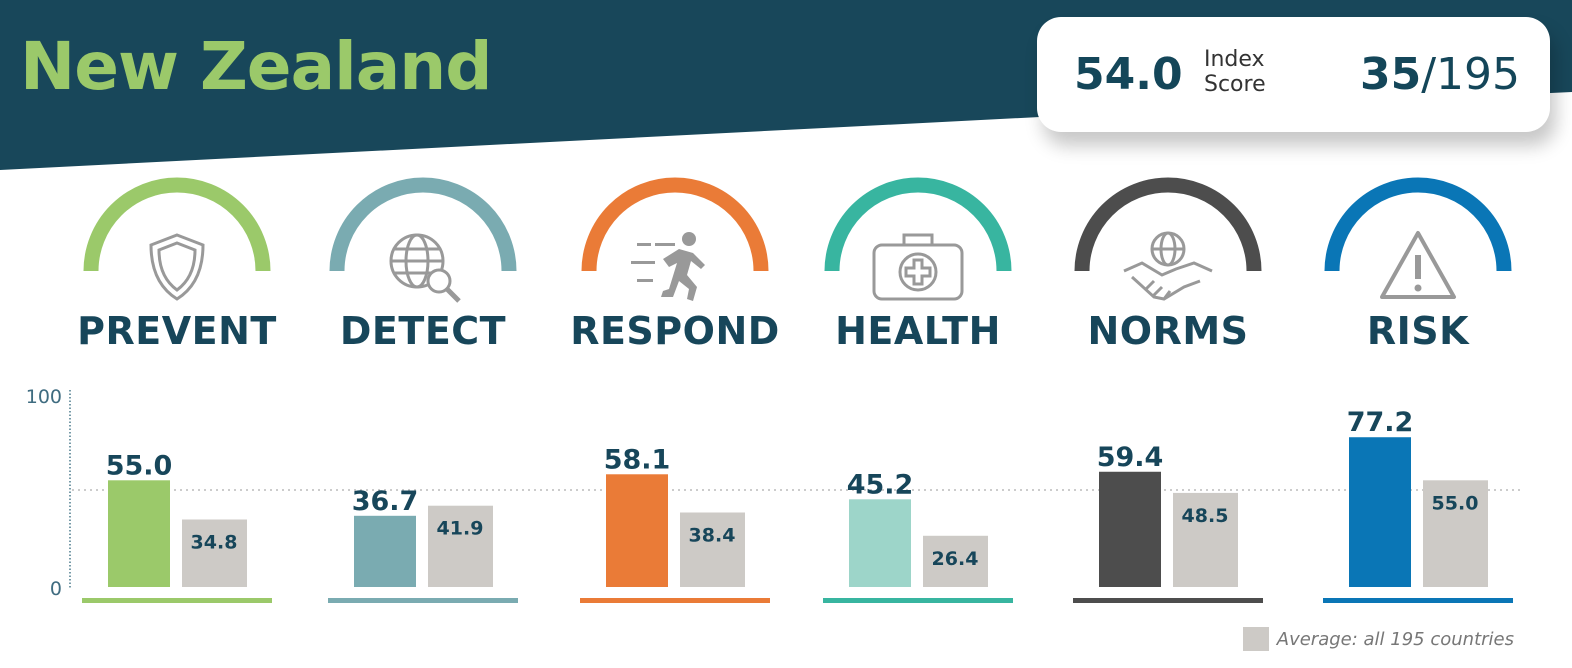  Describe the element at coordinates (44, 397) in the screenshot. I see `y-tick-label: 100` at that location.